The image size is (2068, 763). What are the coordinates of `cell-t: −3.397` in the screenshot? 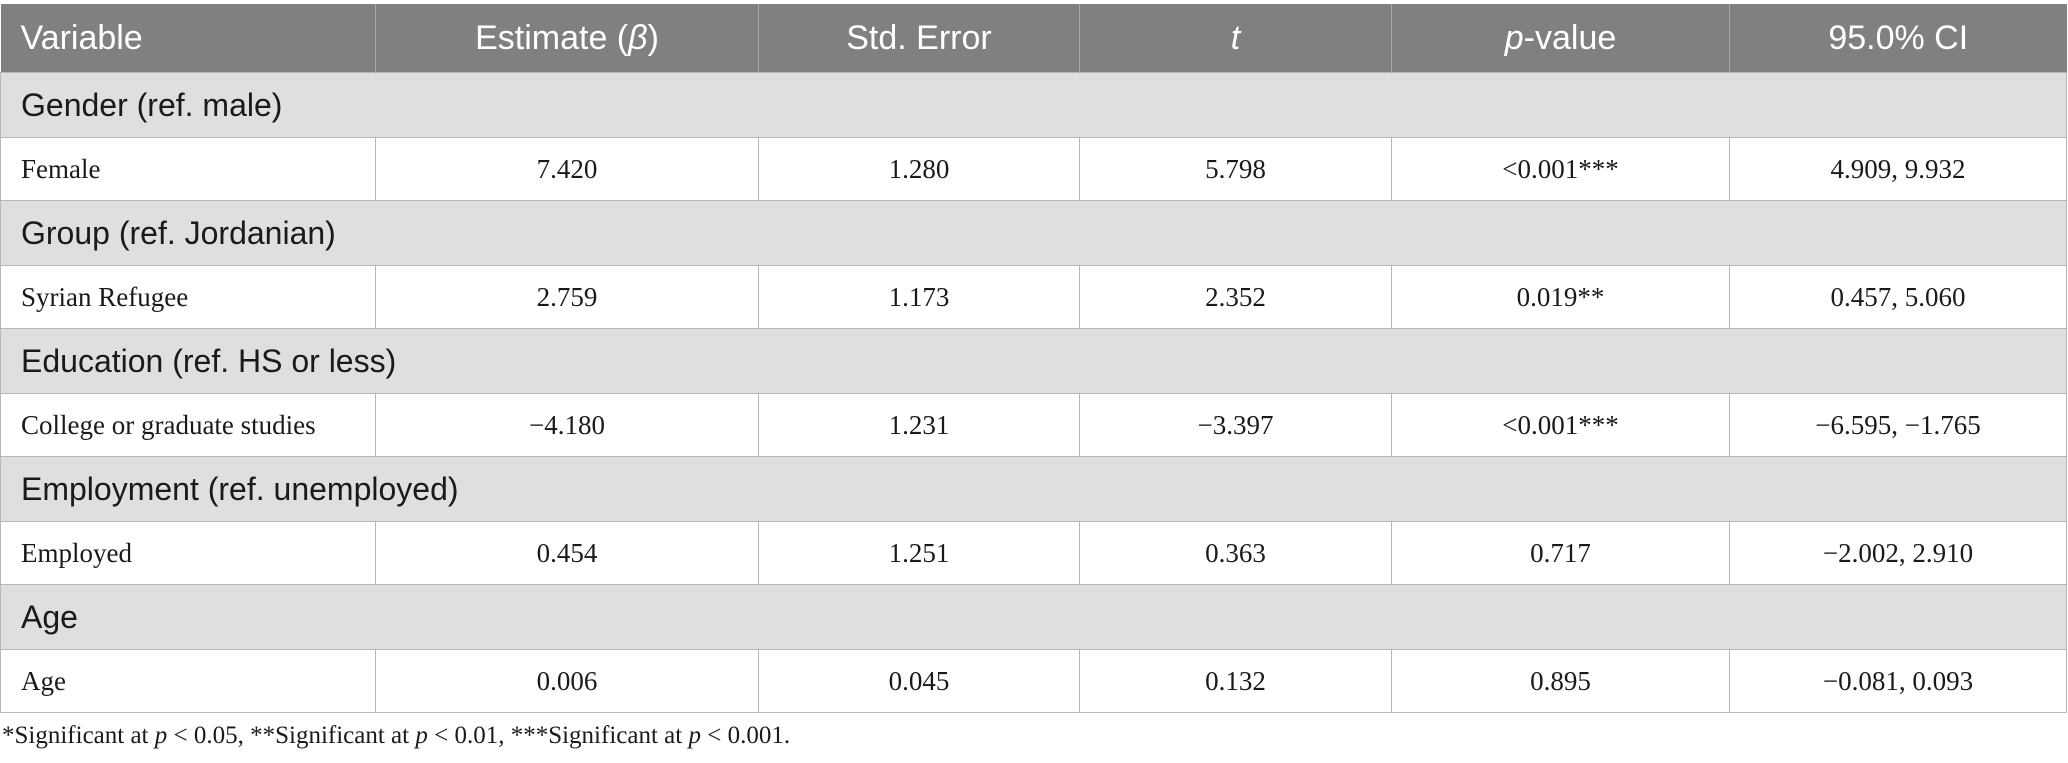 It's located at (1235, 425).